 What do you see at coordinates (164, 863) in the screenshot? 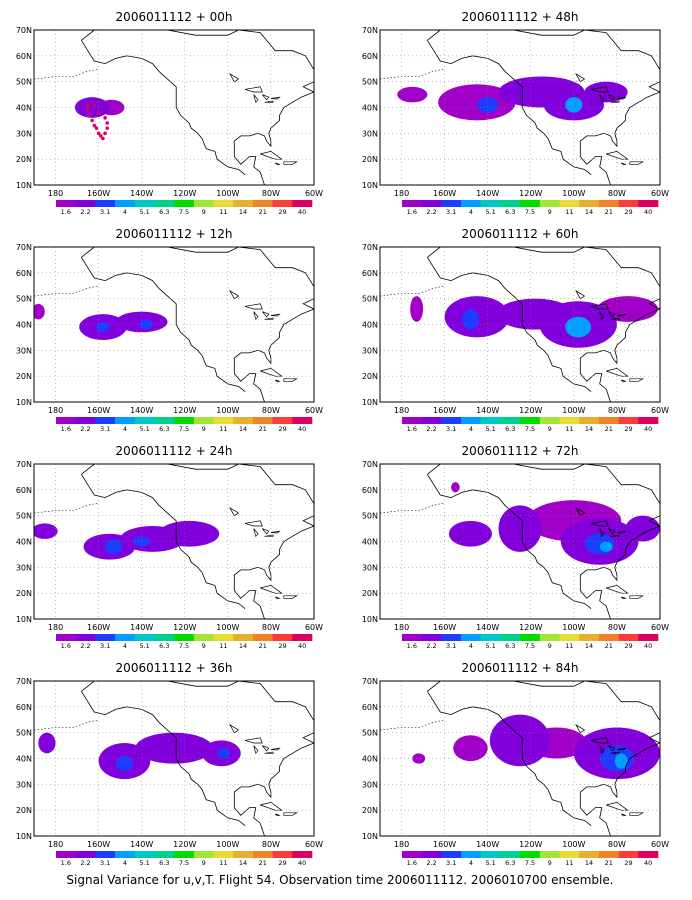
I see `colorbar-label: 6.3` at bounding box center [164, 863].